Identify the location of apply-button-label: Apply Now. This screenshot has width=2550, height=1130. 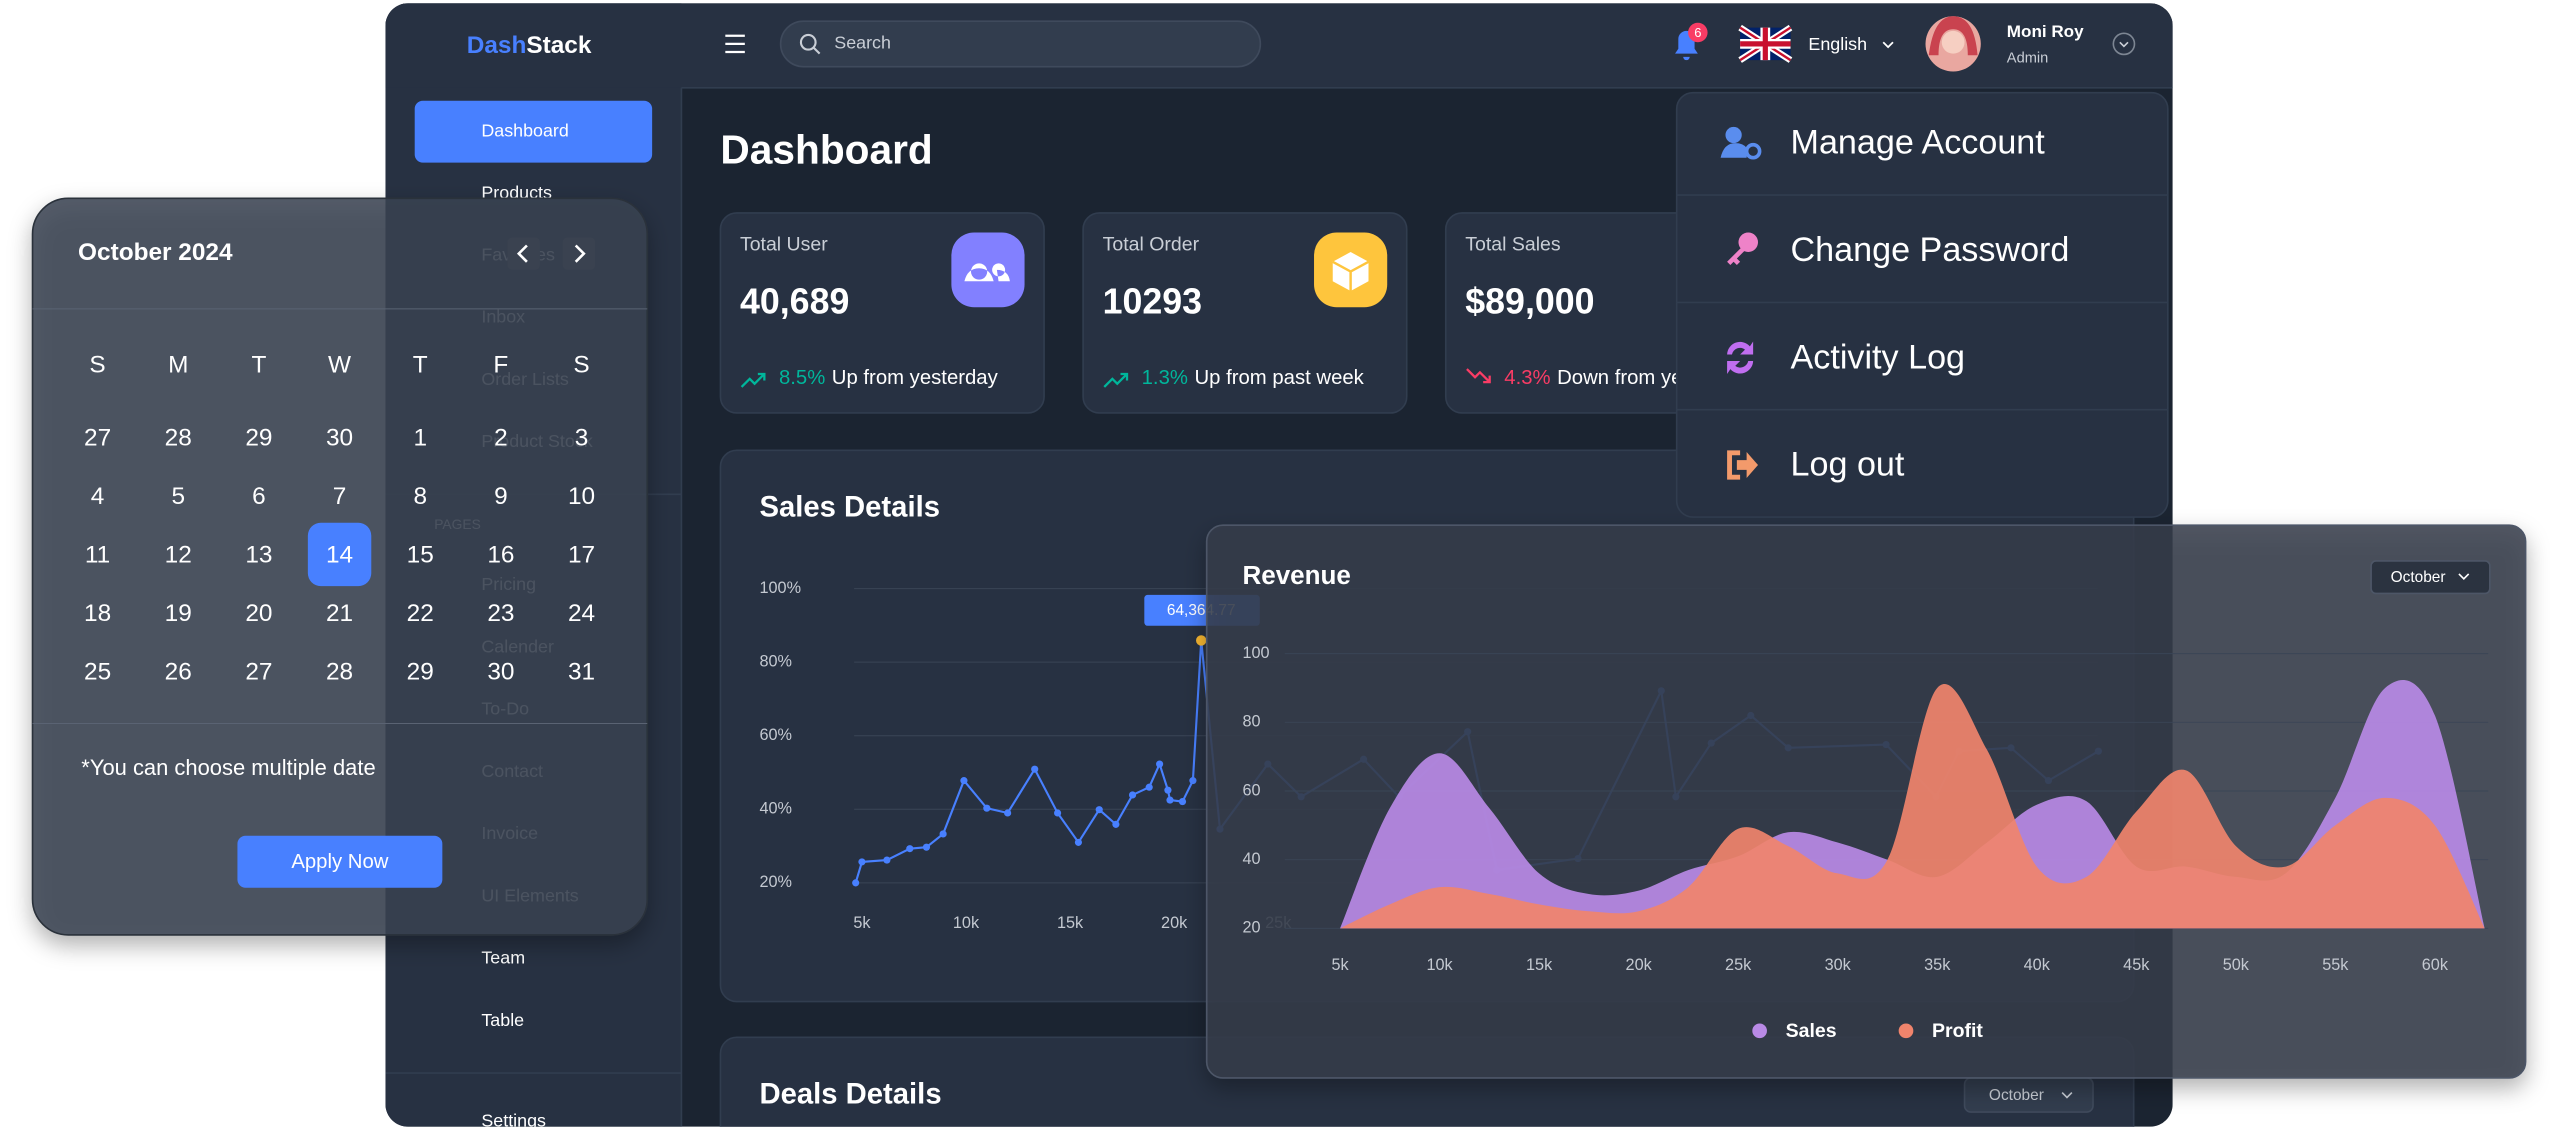
(339, 862).